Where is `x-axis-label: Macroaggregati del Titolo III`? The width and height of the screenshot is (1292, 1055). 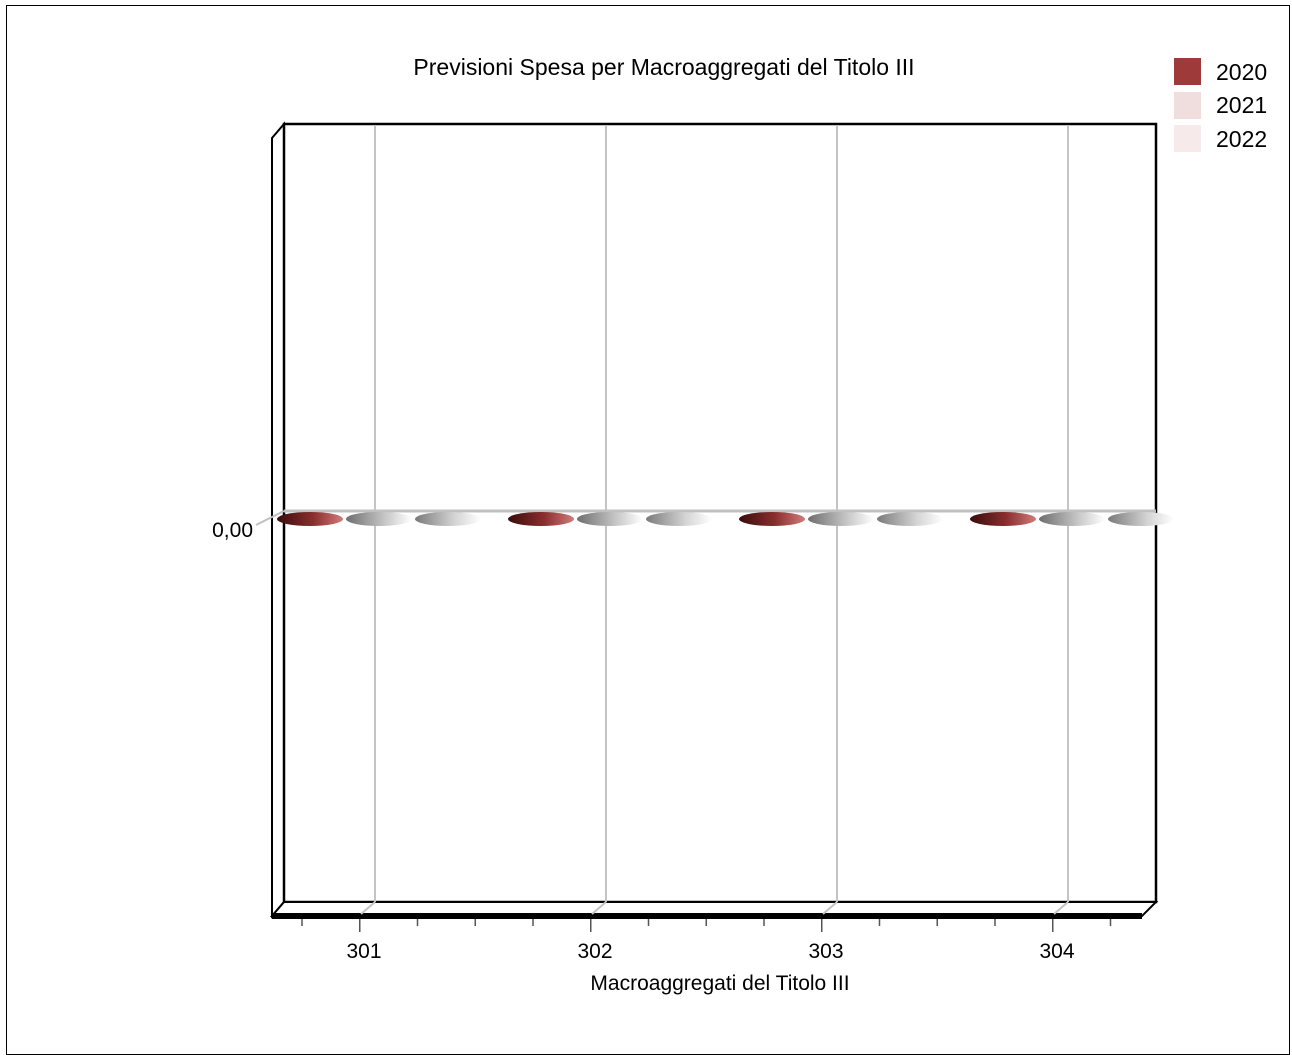
x-axis-label: Macroaggregati del Titolo III is located at coordinates (719, 983).